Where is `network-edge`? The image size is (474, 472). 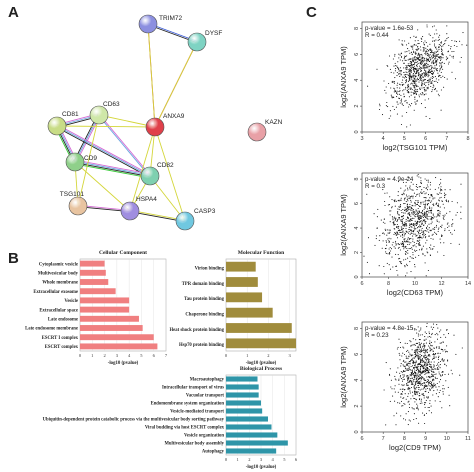 network-edge is located at coordinates (127, 121).